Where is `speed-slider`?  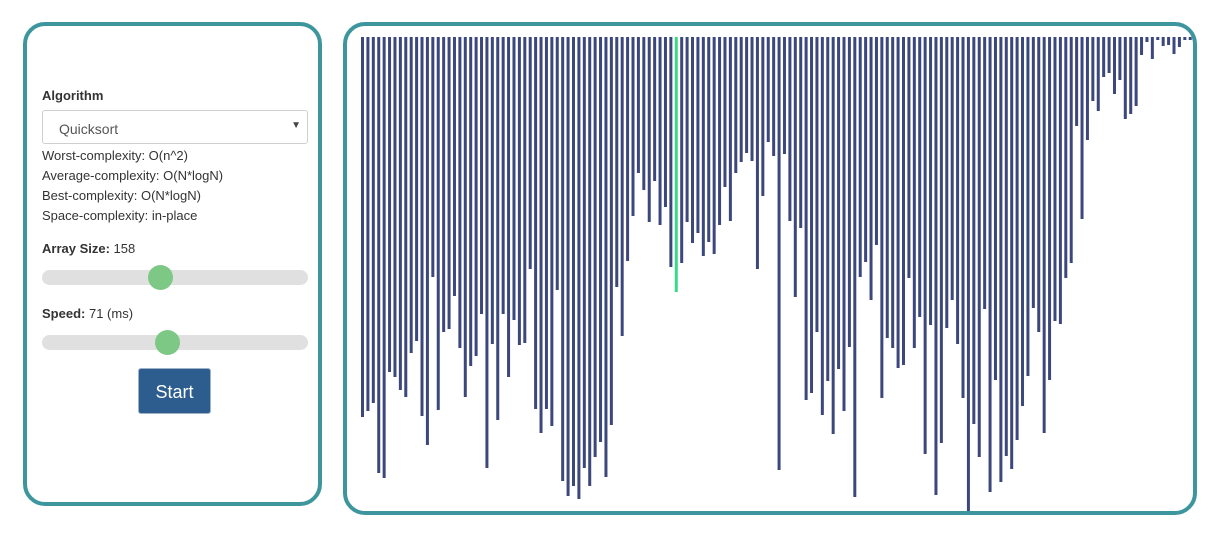 speed-slider is located at coordinates (175, 342).